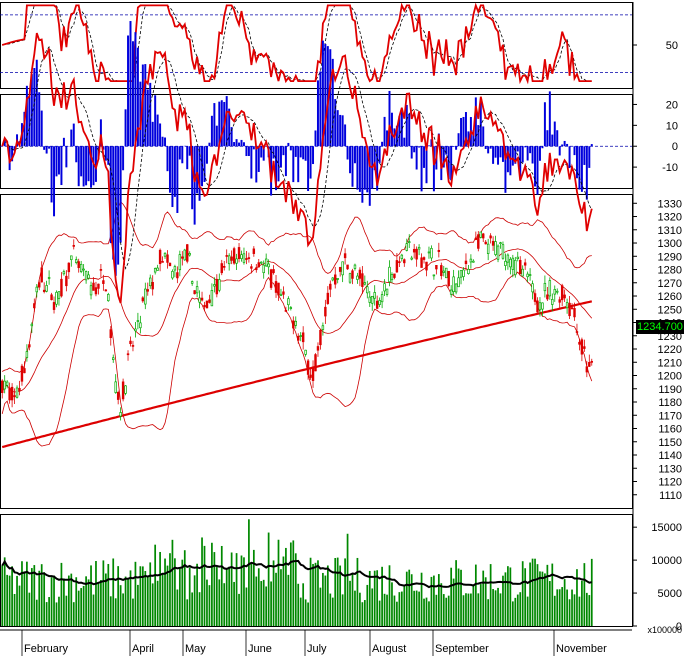 The image size is (685, 661). I want to click on price-tick-label: 1330, so click(670, 204).